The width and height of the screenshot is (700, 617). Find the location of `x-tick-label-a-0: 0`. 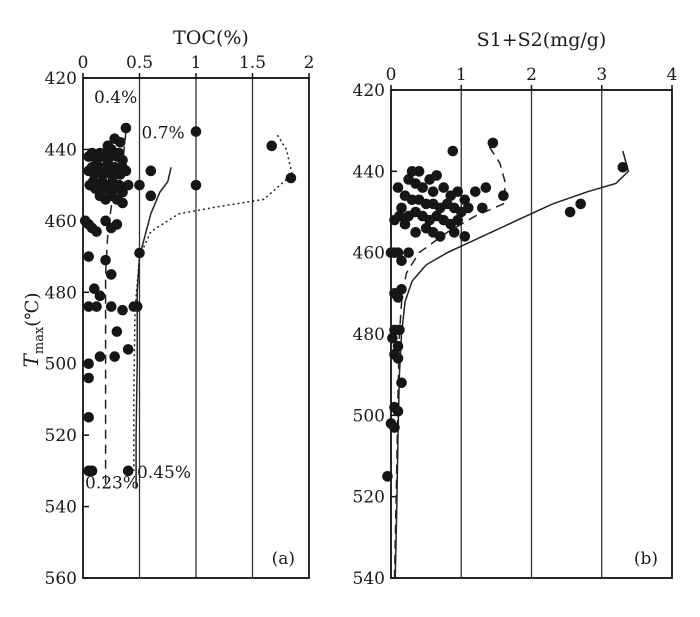

x-tick-label-a-0: 0 is located at coordinates (83, 63).